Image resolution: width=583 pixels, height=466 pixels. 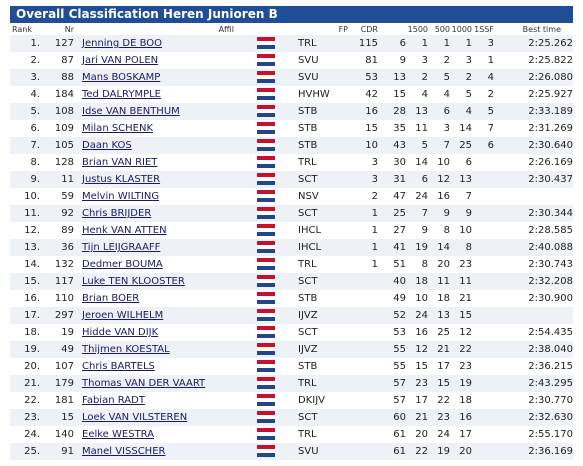 What do you see at coordinates (120, 60) in the screenshot?
I see `skater-name-link: Jari VAN POLEN` at bounding box center [120, 60].